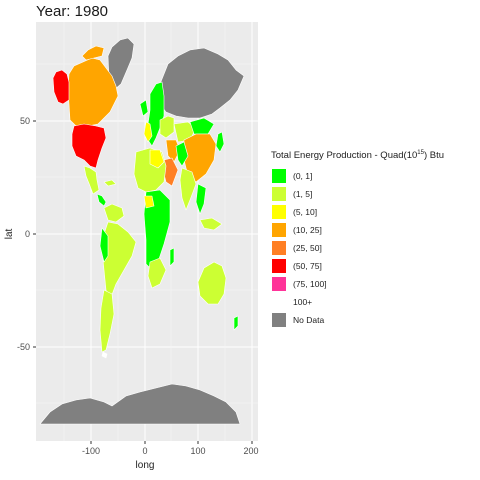 The height and width of the screenshot is (480, 480). I want to click on central-asia-region, so click(182, 154).